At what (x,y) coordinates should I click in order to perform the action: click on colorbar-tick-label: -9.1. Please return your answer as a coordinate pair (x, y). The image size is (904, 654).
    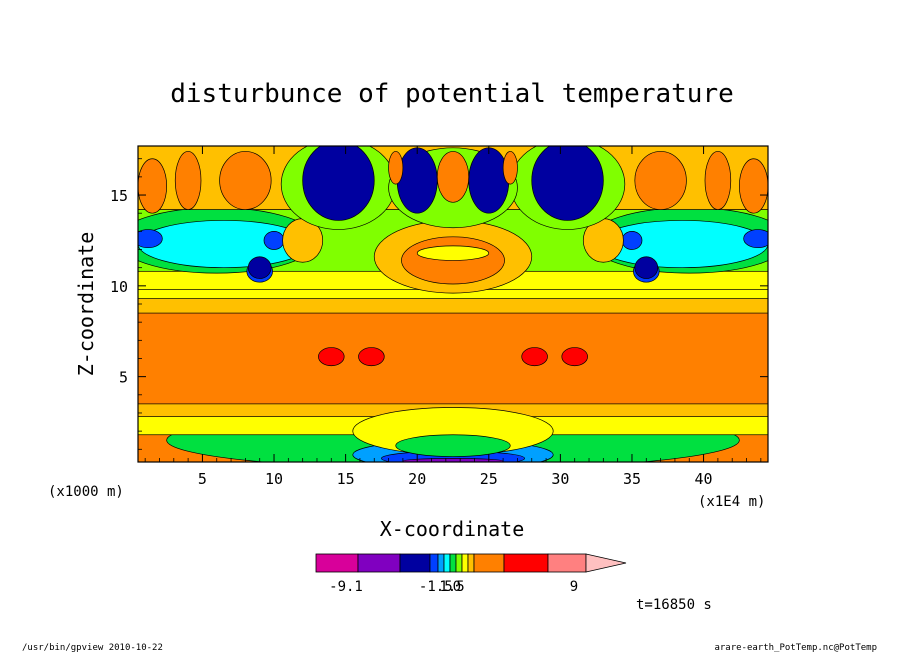
    Looking at the image, I should click on (346, 587).